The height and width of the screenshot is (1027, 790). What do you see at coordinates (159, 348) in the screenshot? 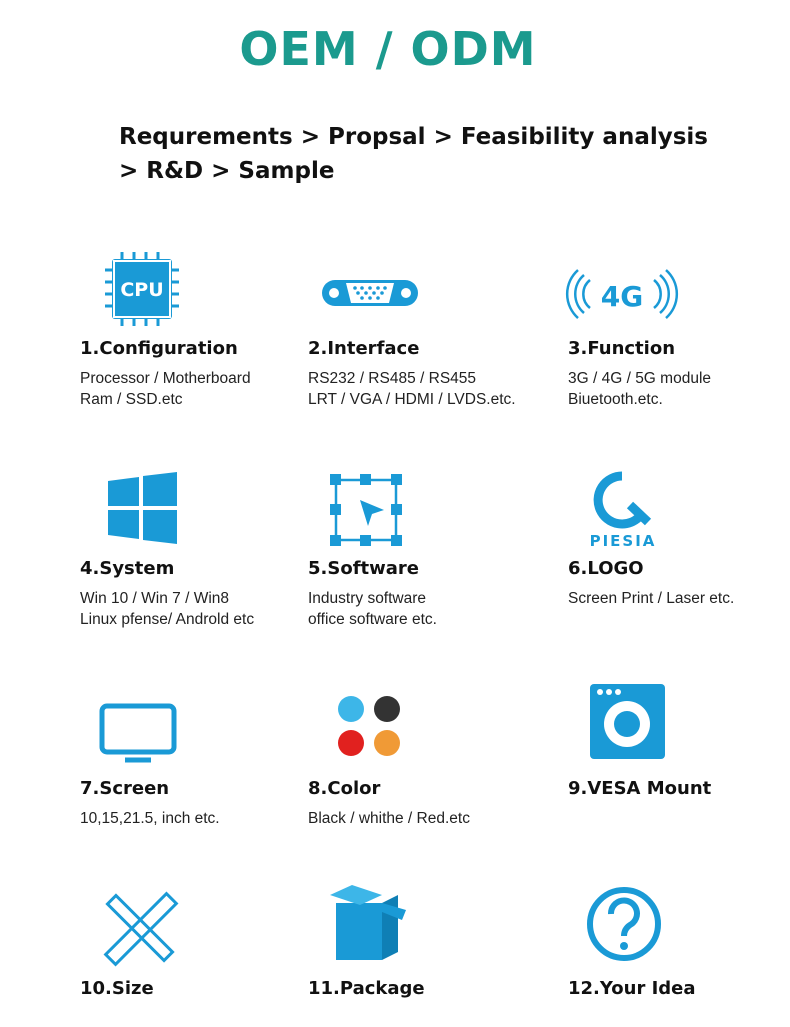
I see `feature-title: 1.Configuration` at bounding box center [159, 348].